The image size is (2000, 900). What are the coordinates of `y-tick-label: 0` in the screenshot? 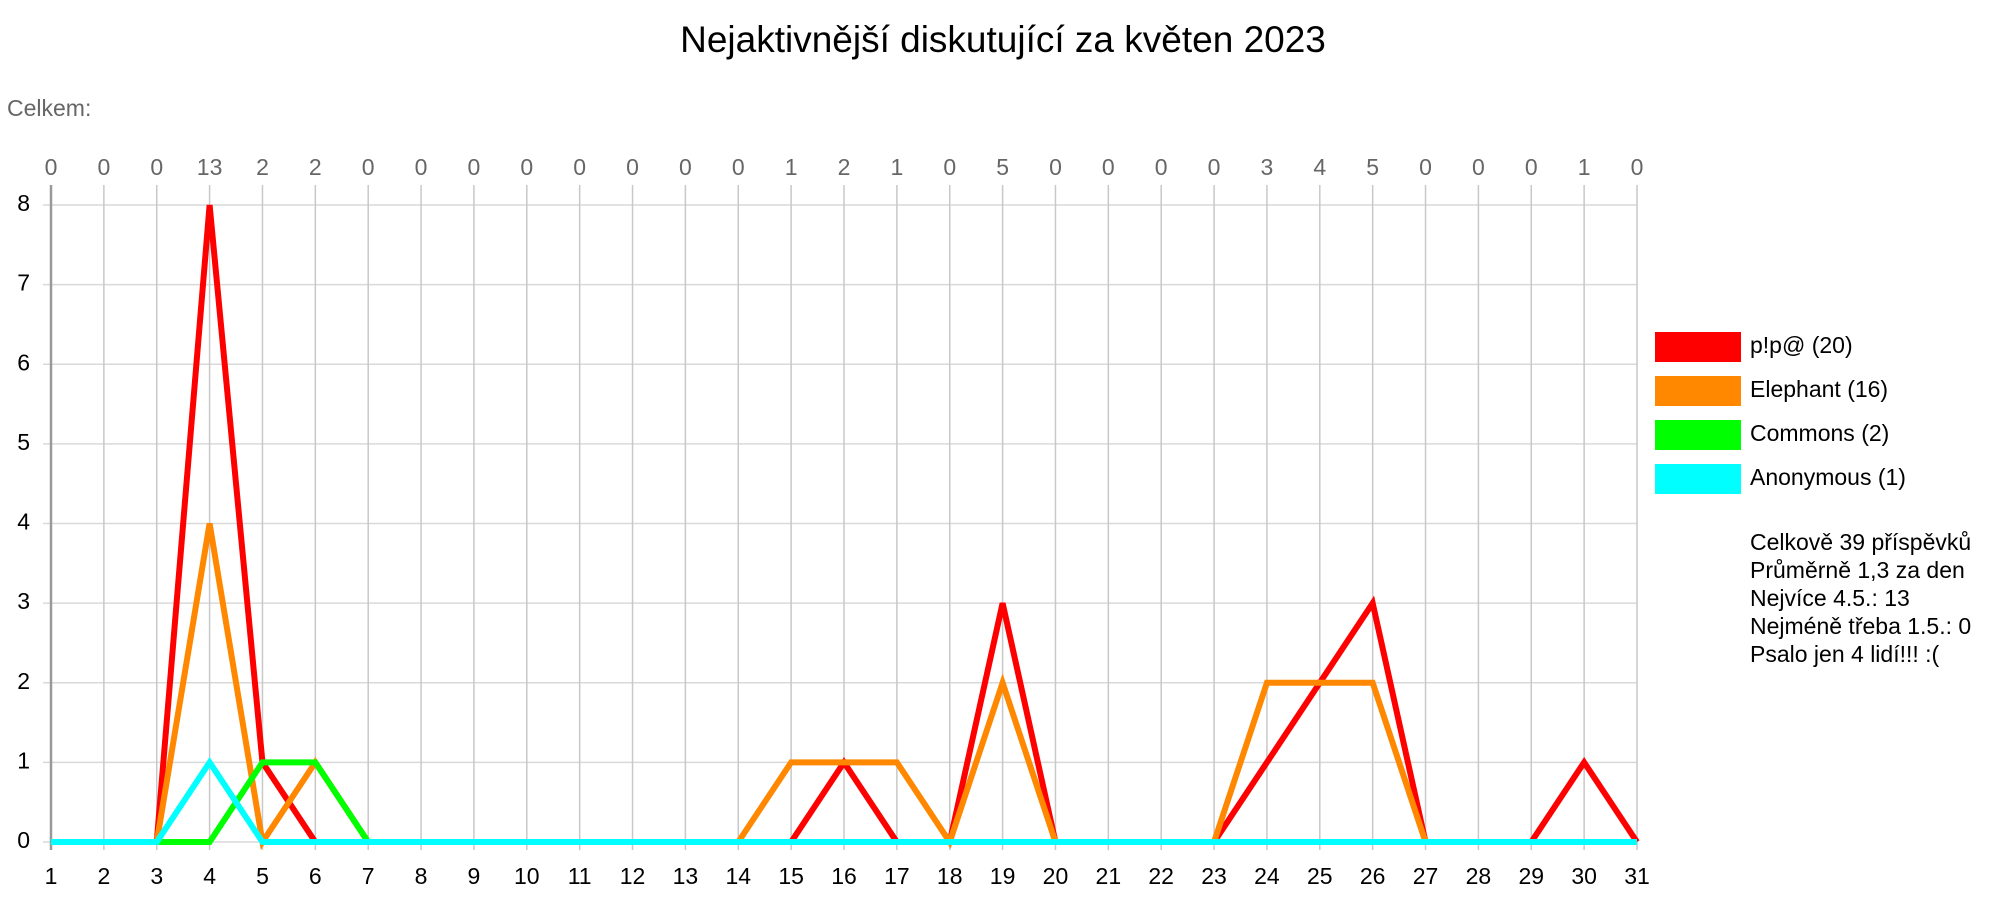 It's located at (23, 840).